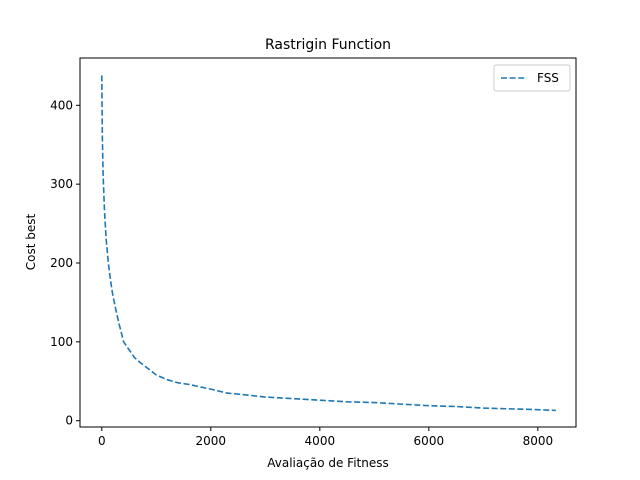 The image size is (640, 480). I want to click on y-axis: 0 100 200 300 400, so click(65, 263).